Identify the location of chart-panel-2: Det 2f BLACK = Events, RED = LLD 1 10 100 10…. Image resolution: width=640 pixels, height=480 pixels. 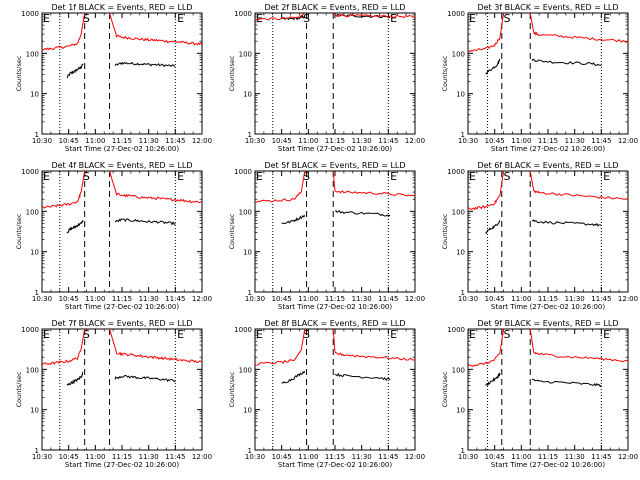
(326, 78).